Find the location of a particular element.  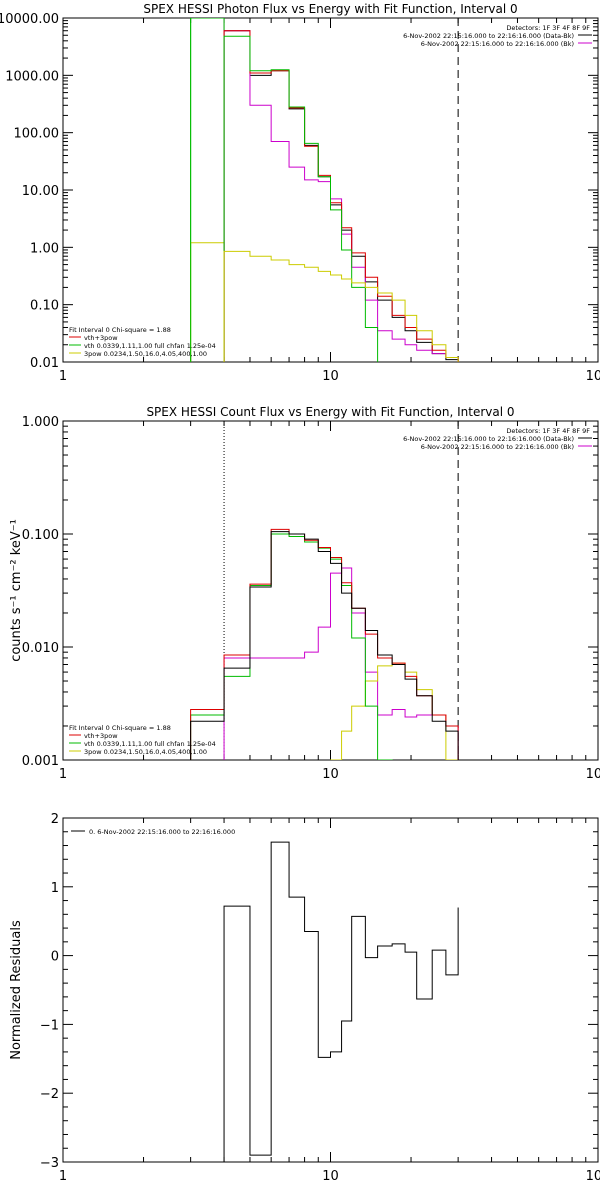

chart0-series-vth-3pow is located at coordinates (341, 196).